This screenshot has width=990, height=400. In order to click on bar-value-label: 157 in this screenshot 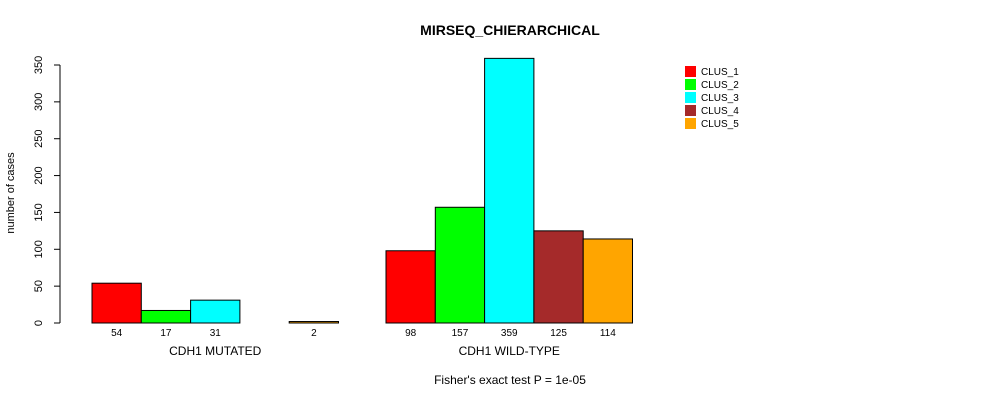, I will do `click(460, 333)`.